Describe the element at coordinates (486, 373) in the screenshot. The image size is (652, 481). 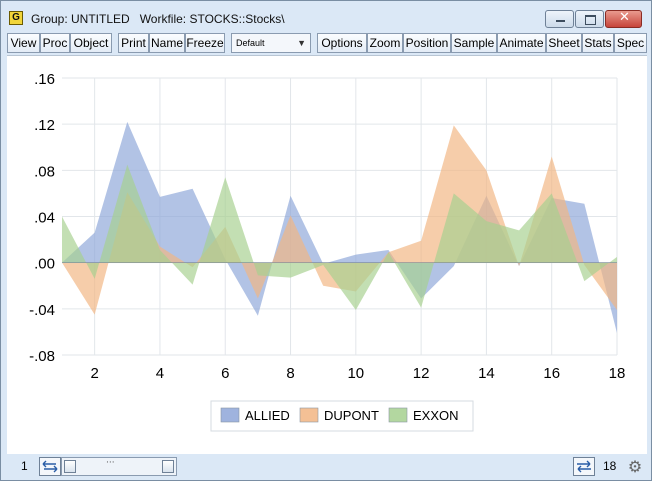
I see `x-tick-label: 14` at that location.